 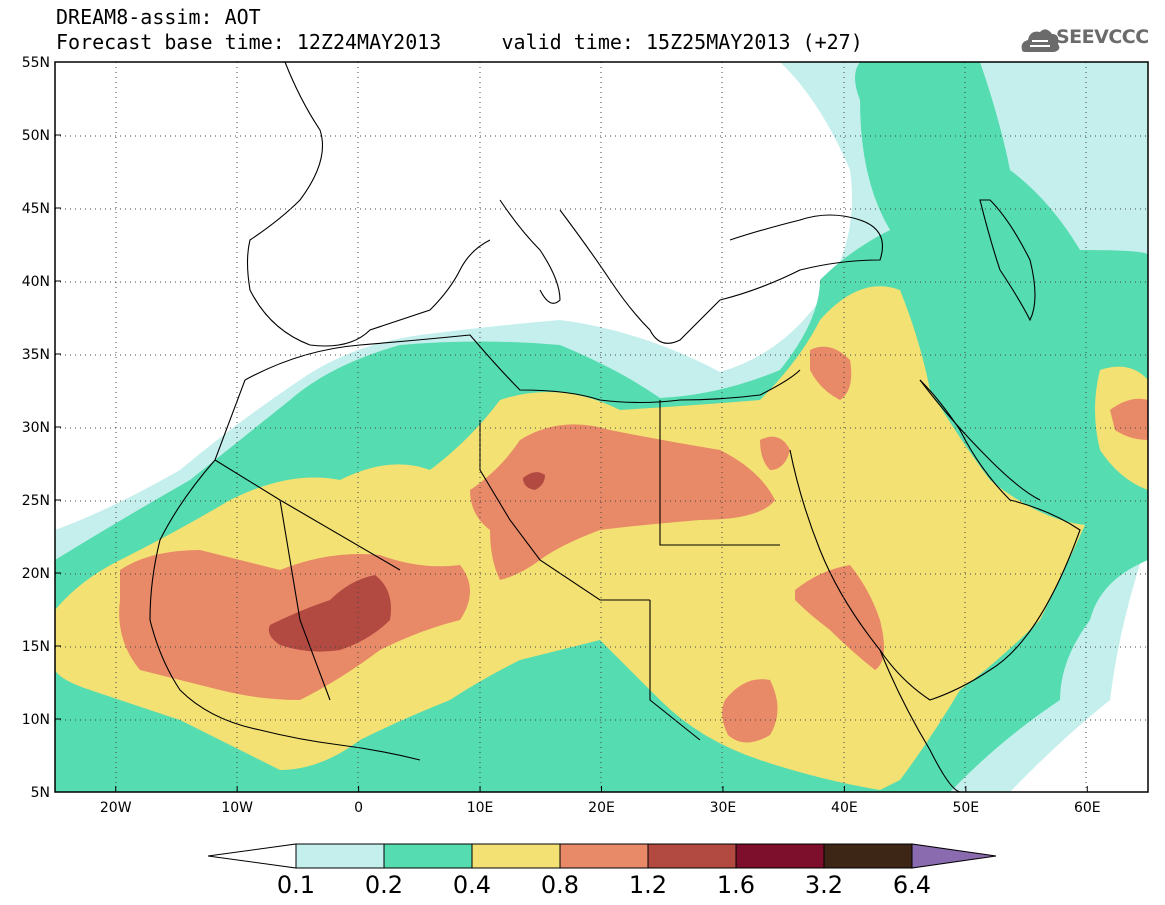 I want to click on lon-label: 20W, so click(x=116, y=808).